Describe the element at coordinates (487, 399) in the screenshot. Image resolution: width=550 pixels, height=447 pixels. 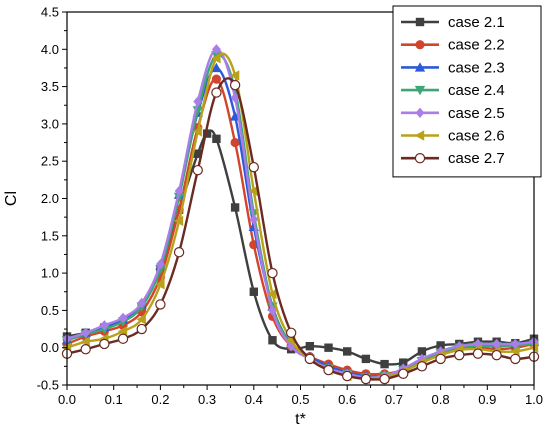
I see `x-tick-label: 0.9` at that location.